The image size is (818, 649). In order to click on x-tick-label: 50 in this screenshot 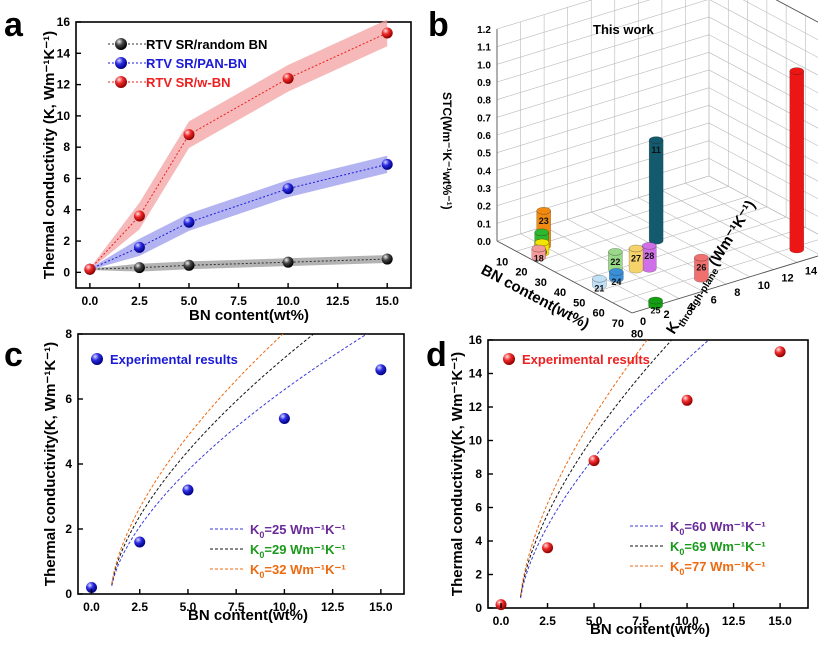, I will do `click(579, 303)`.